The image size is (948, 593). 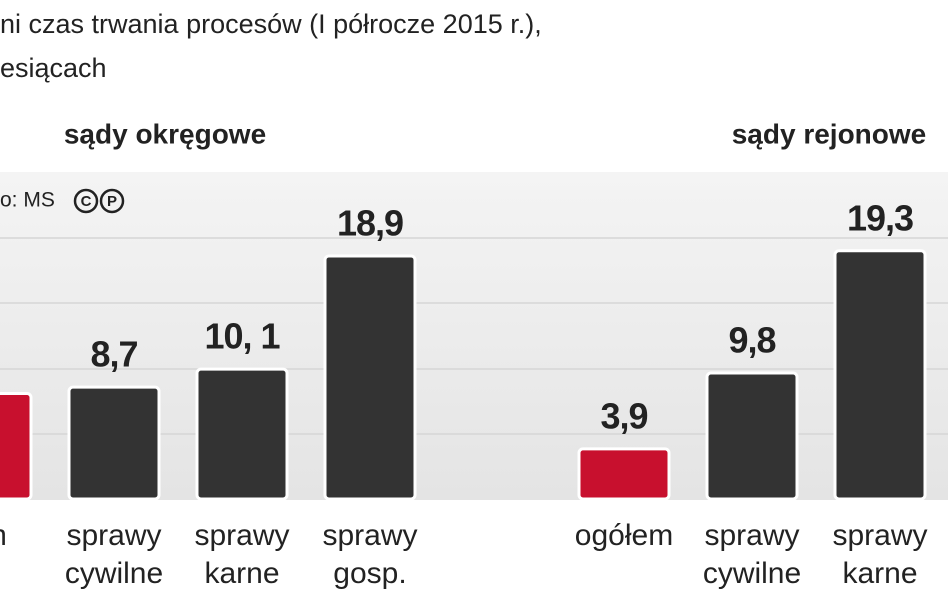 What do you see at coordinates (623, 415) in the screenshot?
I see `value-label: 3,9` at bounding box center [623, 415].